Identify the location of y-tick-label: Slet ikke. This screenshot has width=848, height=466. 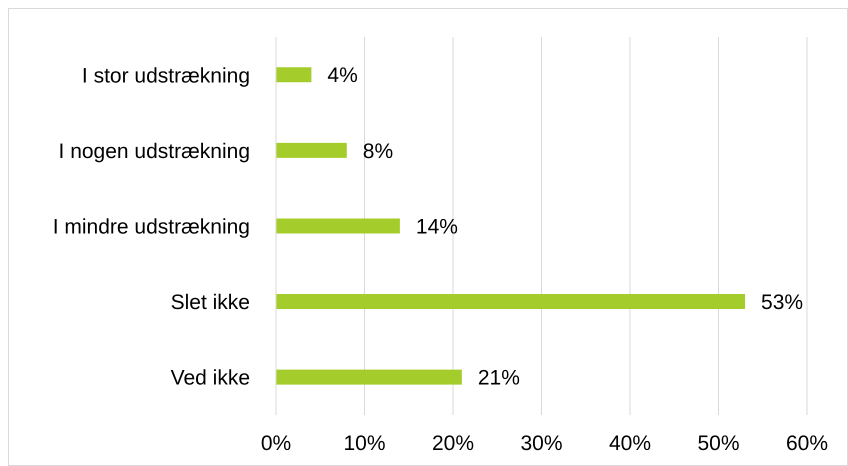
(210, 302).